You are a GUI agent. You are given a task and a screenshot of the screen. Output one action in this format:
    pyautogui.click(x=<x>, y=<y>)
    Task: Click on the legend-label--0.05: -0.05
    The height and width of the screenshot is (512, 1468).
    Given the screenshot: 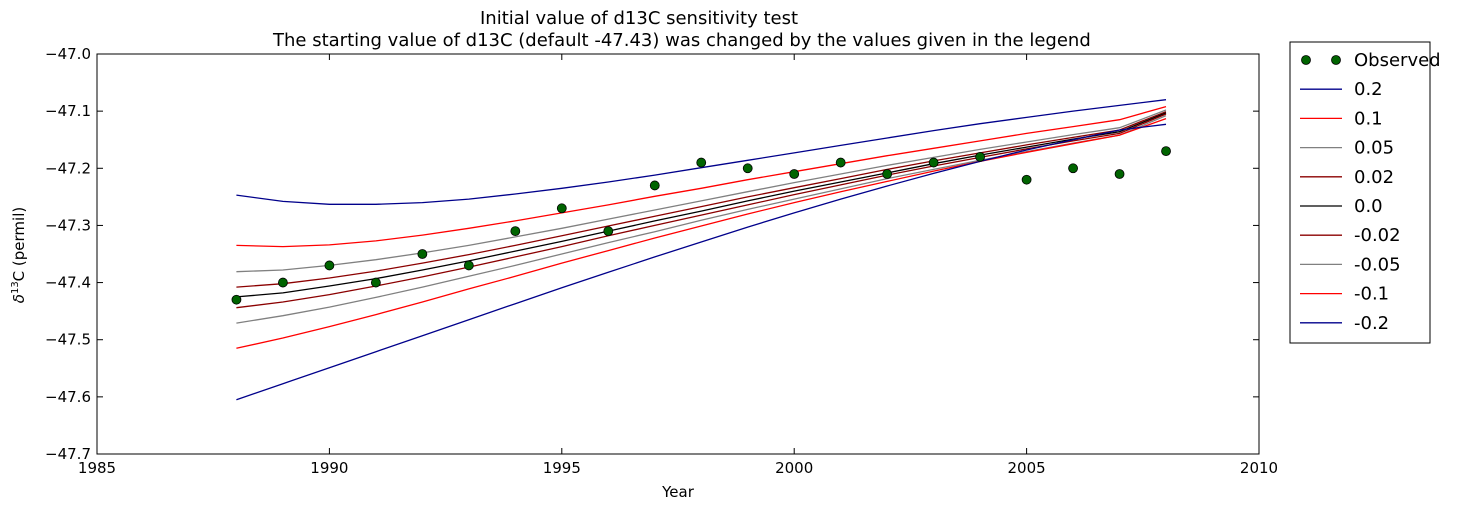 What is the action you would take?
    pyautogui.click(x=1377, y=264)
    